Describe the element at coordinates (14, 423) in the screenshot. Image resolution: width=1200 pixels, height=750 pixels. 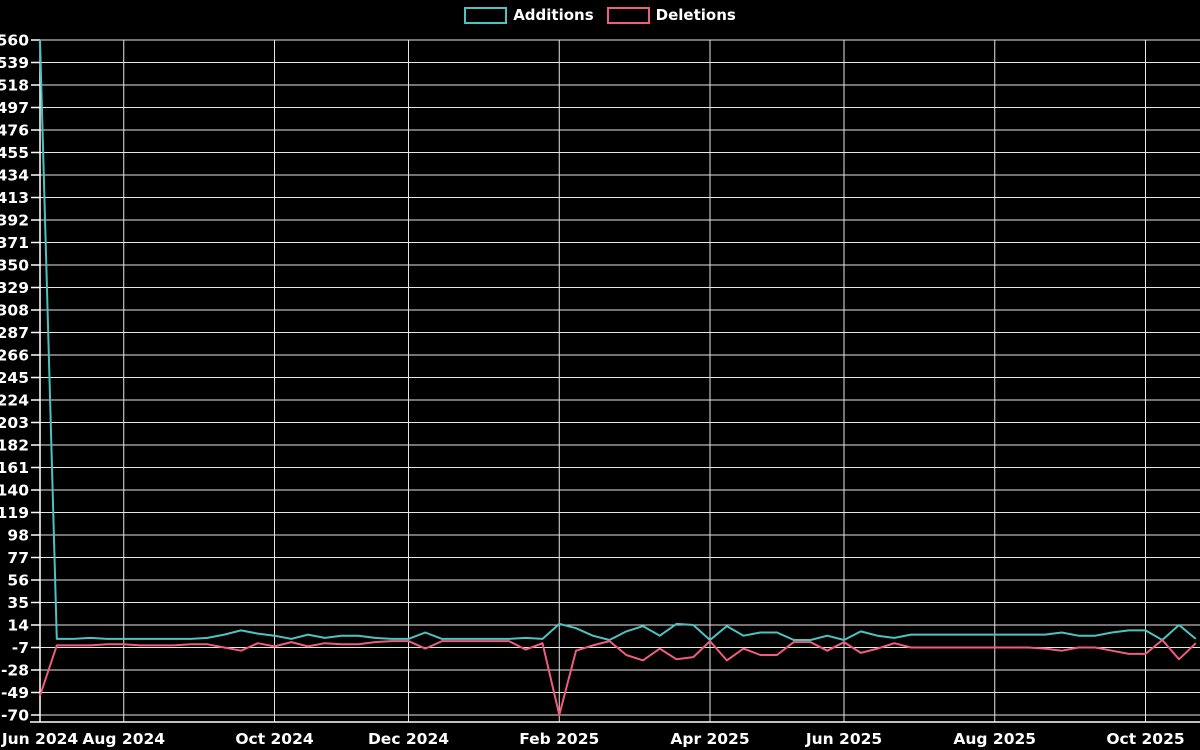
I see `y-tick-label: 203` at that location.